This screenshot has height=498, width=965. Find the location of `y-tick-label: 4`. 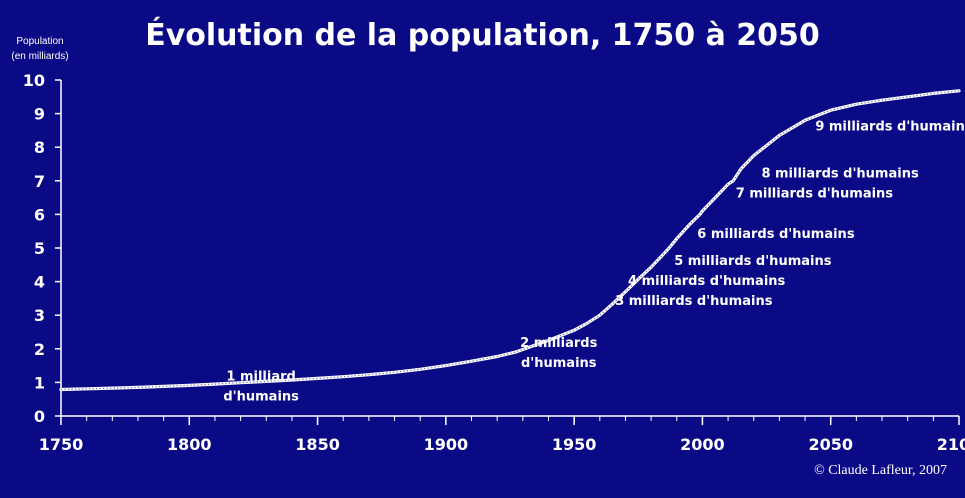

y-tick-label: 4 is located at coordinates (39, 282).